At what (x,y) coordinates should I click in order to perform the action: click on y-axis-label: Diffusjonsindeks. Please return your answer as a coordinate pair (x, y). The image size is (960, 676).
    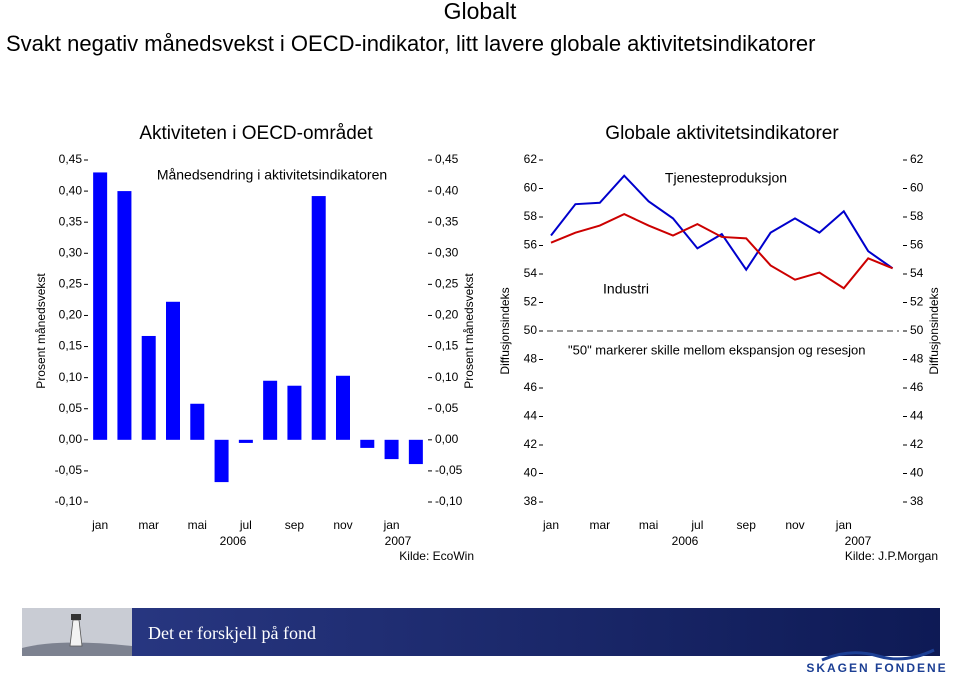
    Looking at the image, I should click on (505, 330).